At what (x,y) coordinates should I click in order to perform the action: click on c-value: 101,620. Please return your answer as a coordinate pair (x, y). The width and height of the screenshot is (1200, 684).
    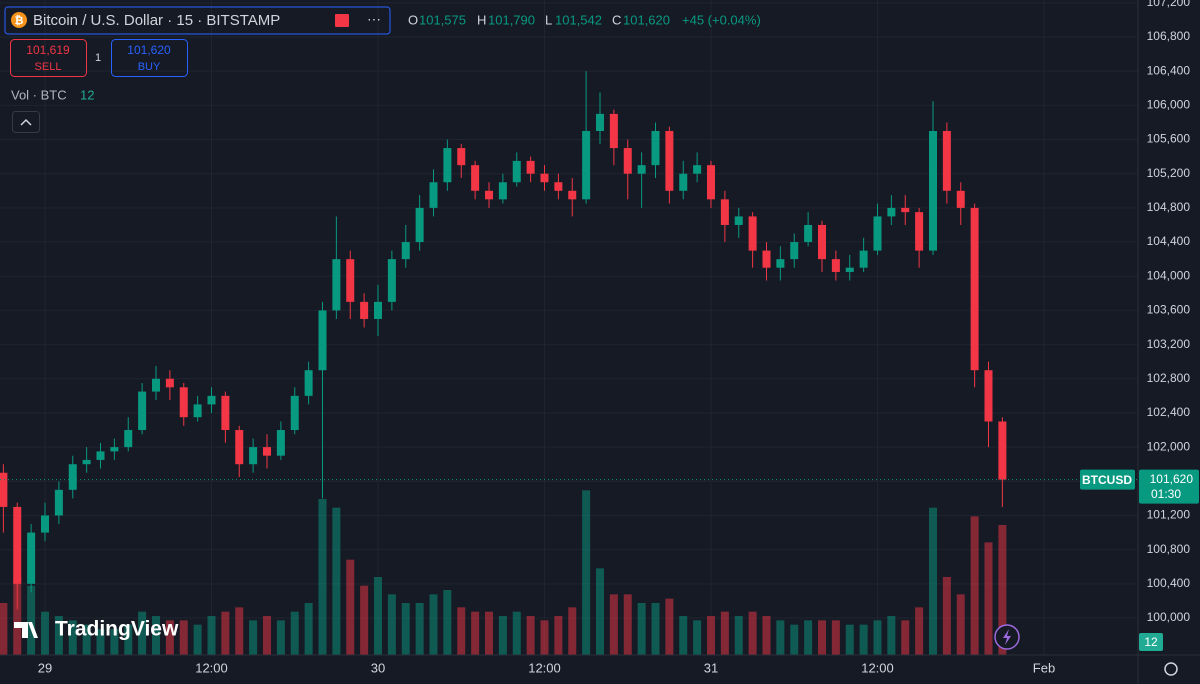
    Looking at the image, I should click on (646, 19).